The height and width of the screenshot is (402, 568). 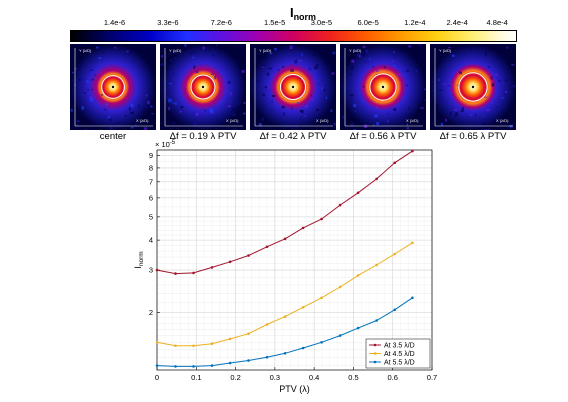 I want to click on x-tick-label: 0, so click(x=157, y=377).